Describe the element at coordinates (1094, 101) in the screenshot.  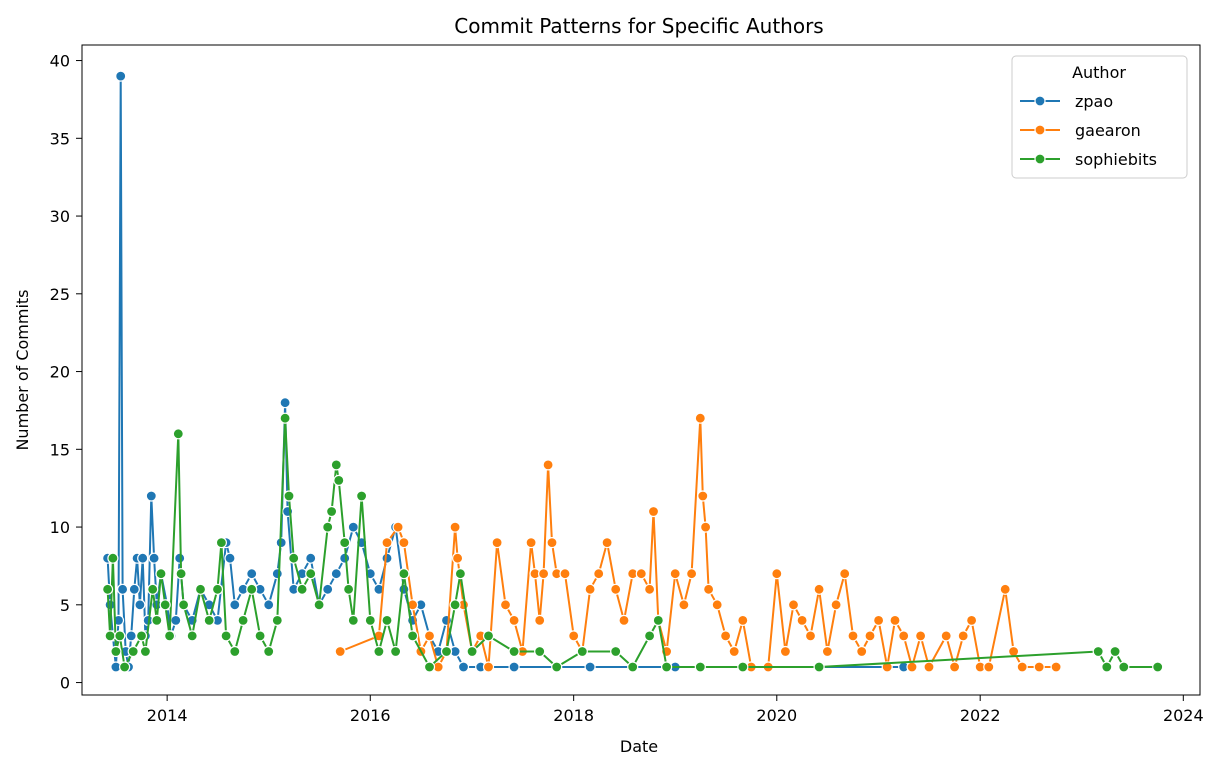
I see `legend-label-zpao: zpao` at that location.